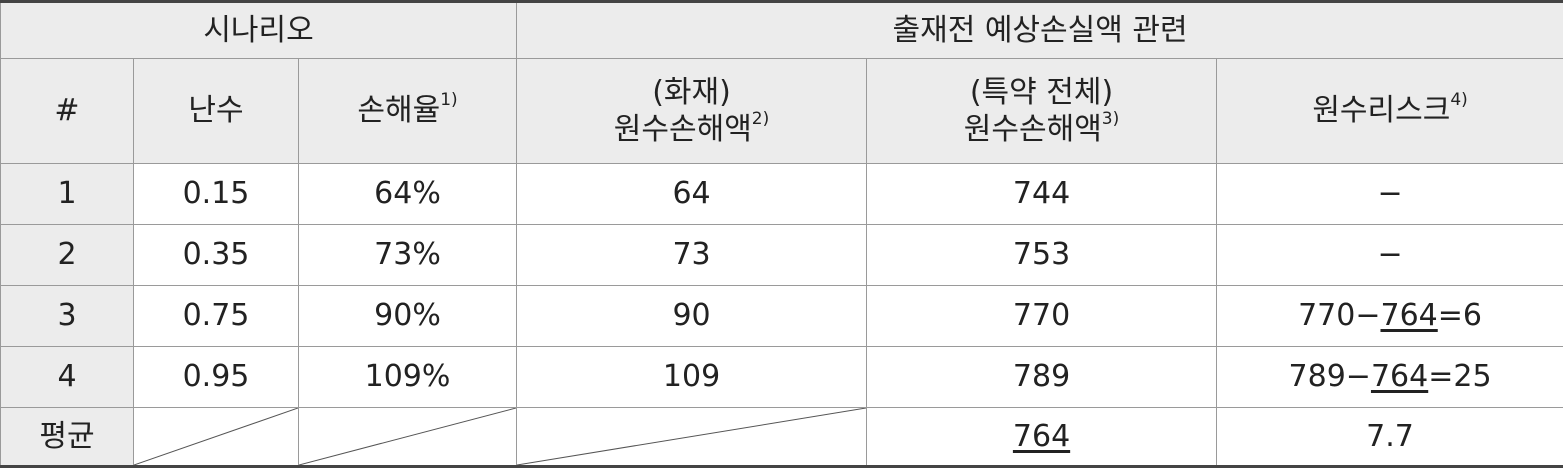 This screenshot has width=1563, height=468. Describe the element at coordinates (67, 111) in the screenshot. I see `header-index: #` at that location.